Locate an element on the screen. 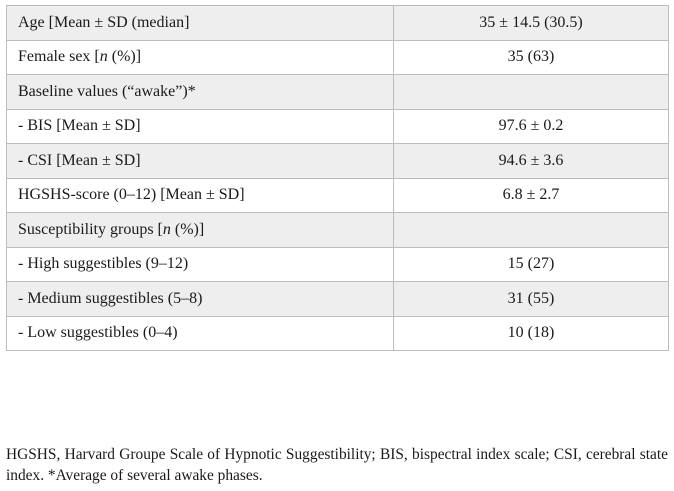 The image size is (674, 491). table-row-high-suggestibles: - High suggestibles (9–12) 15 (27) is located at coordinates (337, 264).